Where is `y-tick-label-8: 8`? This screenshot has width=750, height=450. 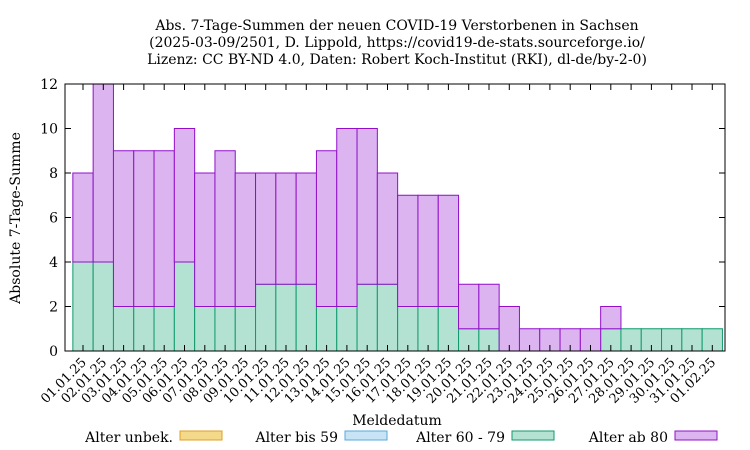
y-tick-label-8: 8 is located at coordinates (53, 174).